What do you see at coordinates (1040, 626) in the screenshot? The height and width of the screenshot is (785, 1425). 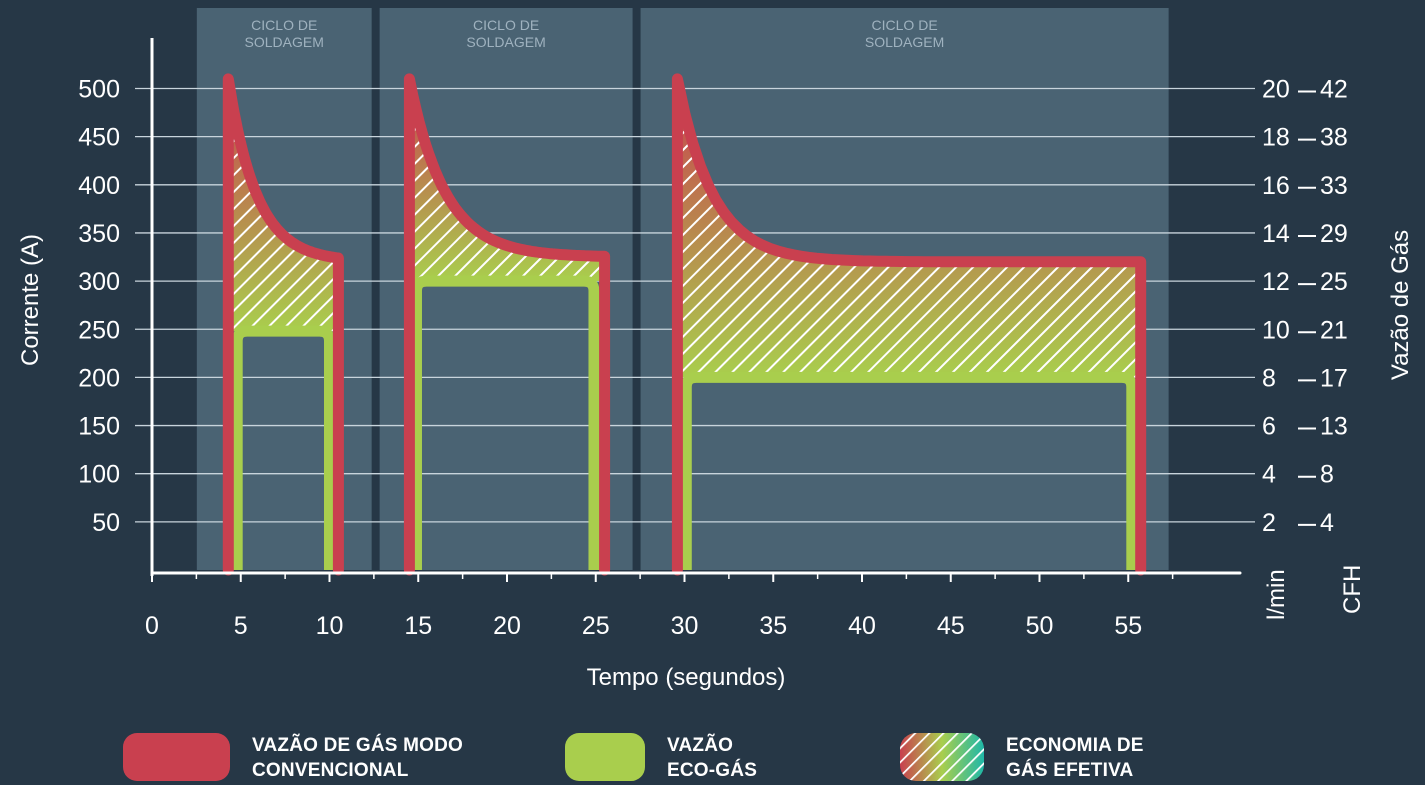 I see `x-tick-label: 50` at bounding box center [1040, 626].